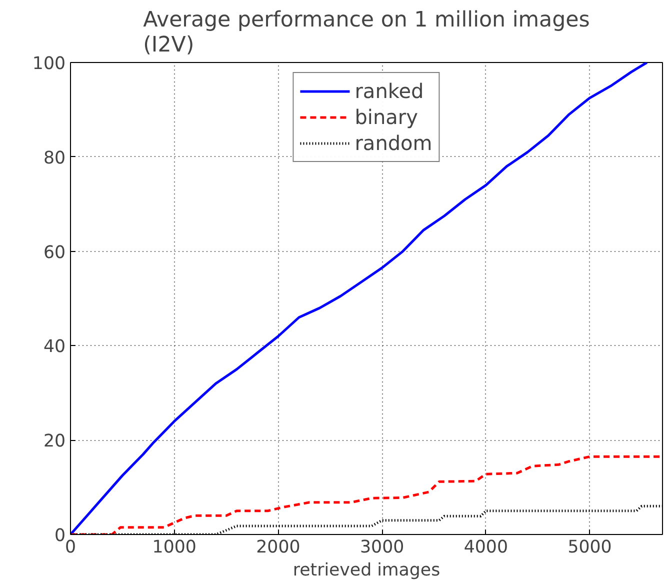  I want to click on y-tick-label: 20, so click(54, 442).